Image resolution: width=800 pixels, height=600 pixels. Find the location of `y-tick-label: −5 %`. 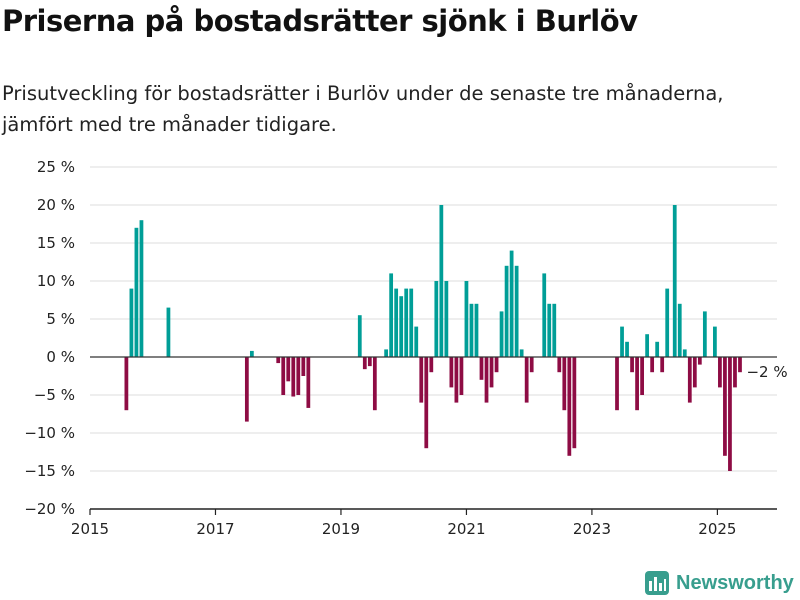

y-tick-label: −5 % is located at coordinates (54, 395).